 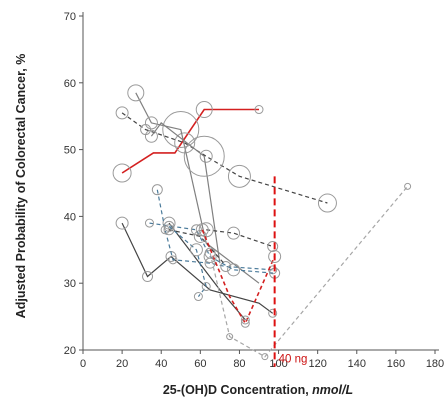 I want to click on x-tick-label: 80, so click(x=239, y=364).